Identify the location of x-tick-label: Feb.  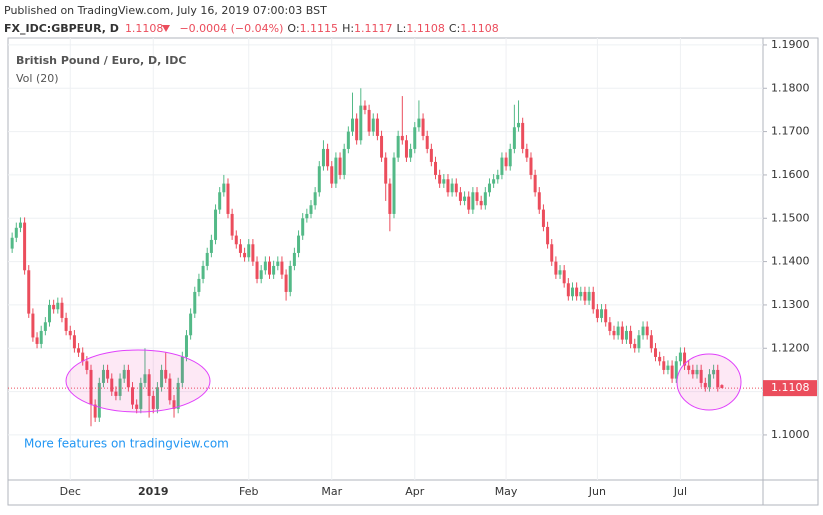
(248, 491).